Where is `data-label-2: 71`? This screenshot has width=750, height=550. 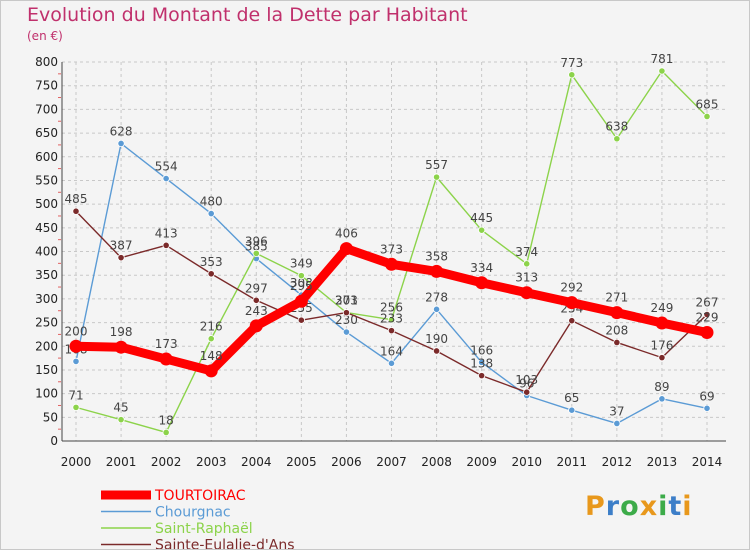
data-label-2: 71 is located at coordinates (75, 395).